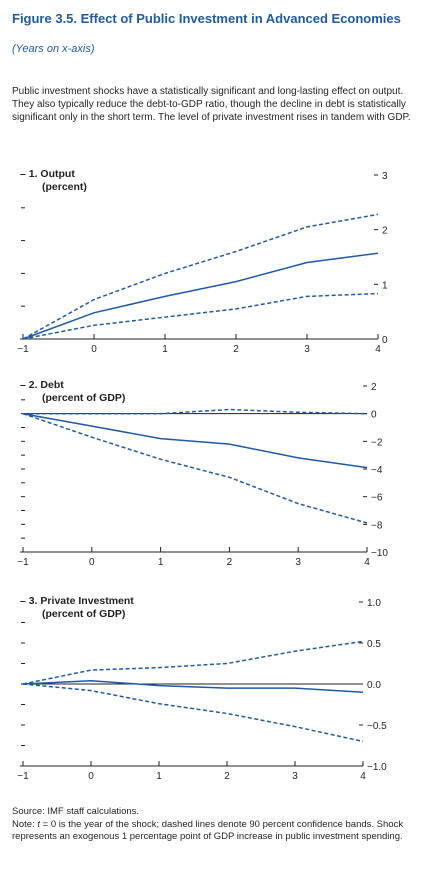  I want to click on figure-subtitle: (Years on x-axis), so click(53, 49).